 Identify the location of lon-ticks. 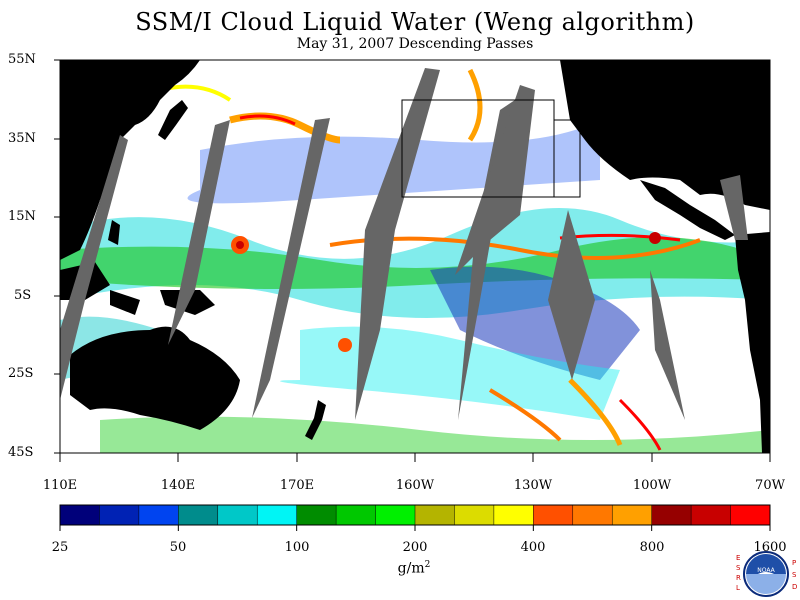
(415, 457).